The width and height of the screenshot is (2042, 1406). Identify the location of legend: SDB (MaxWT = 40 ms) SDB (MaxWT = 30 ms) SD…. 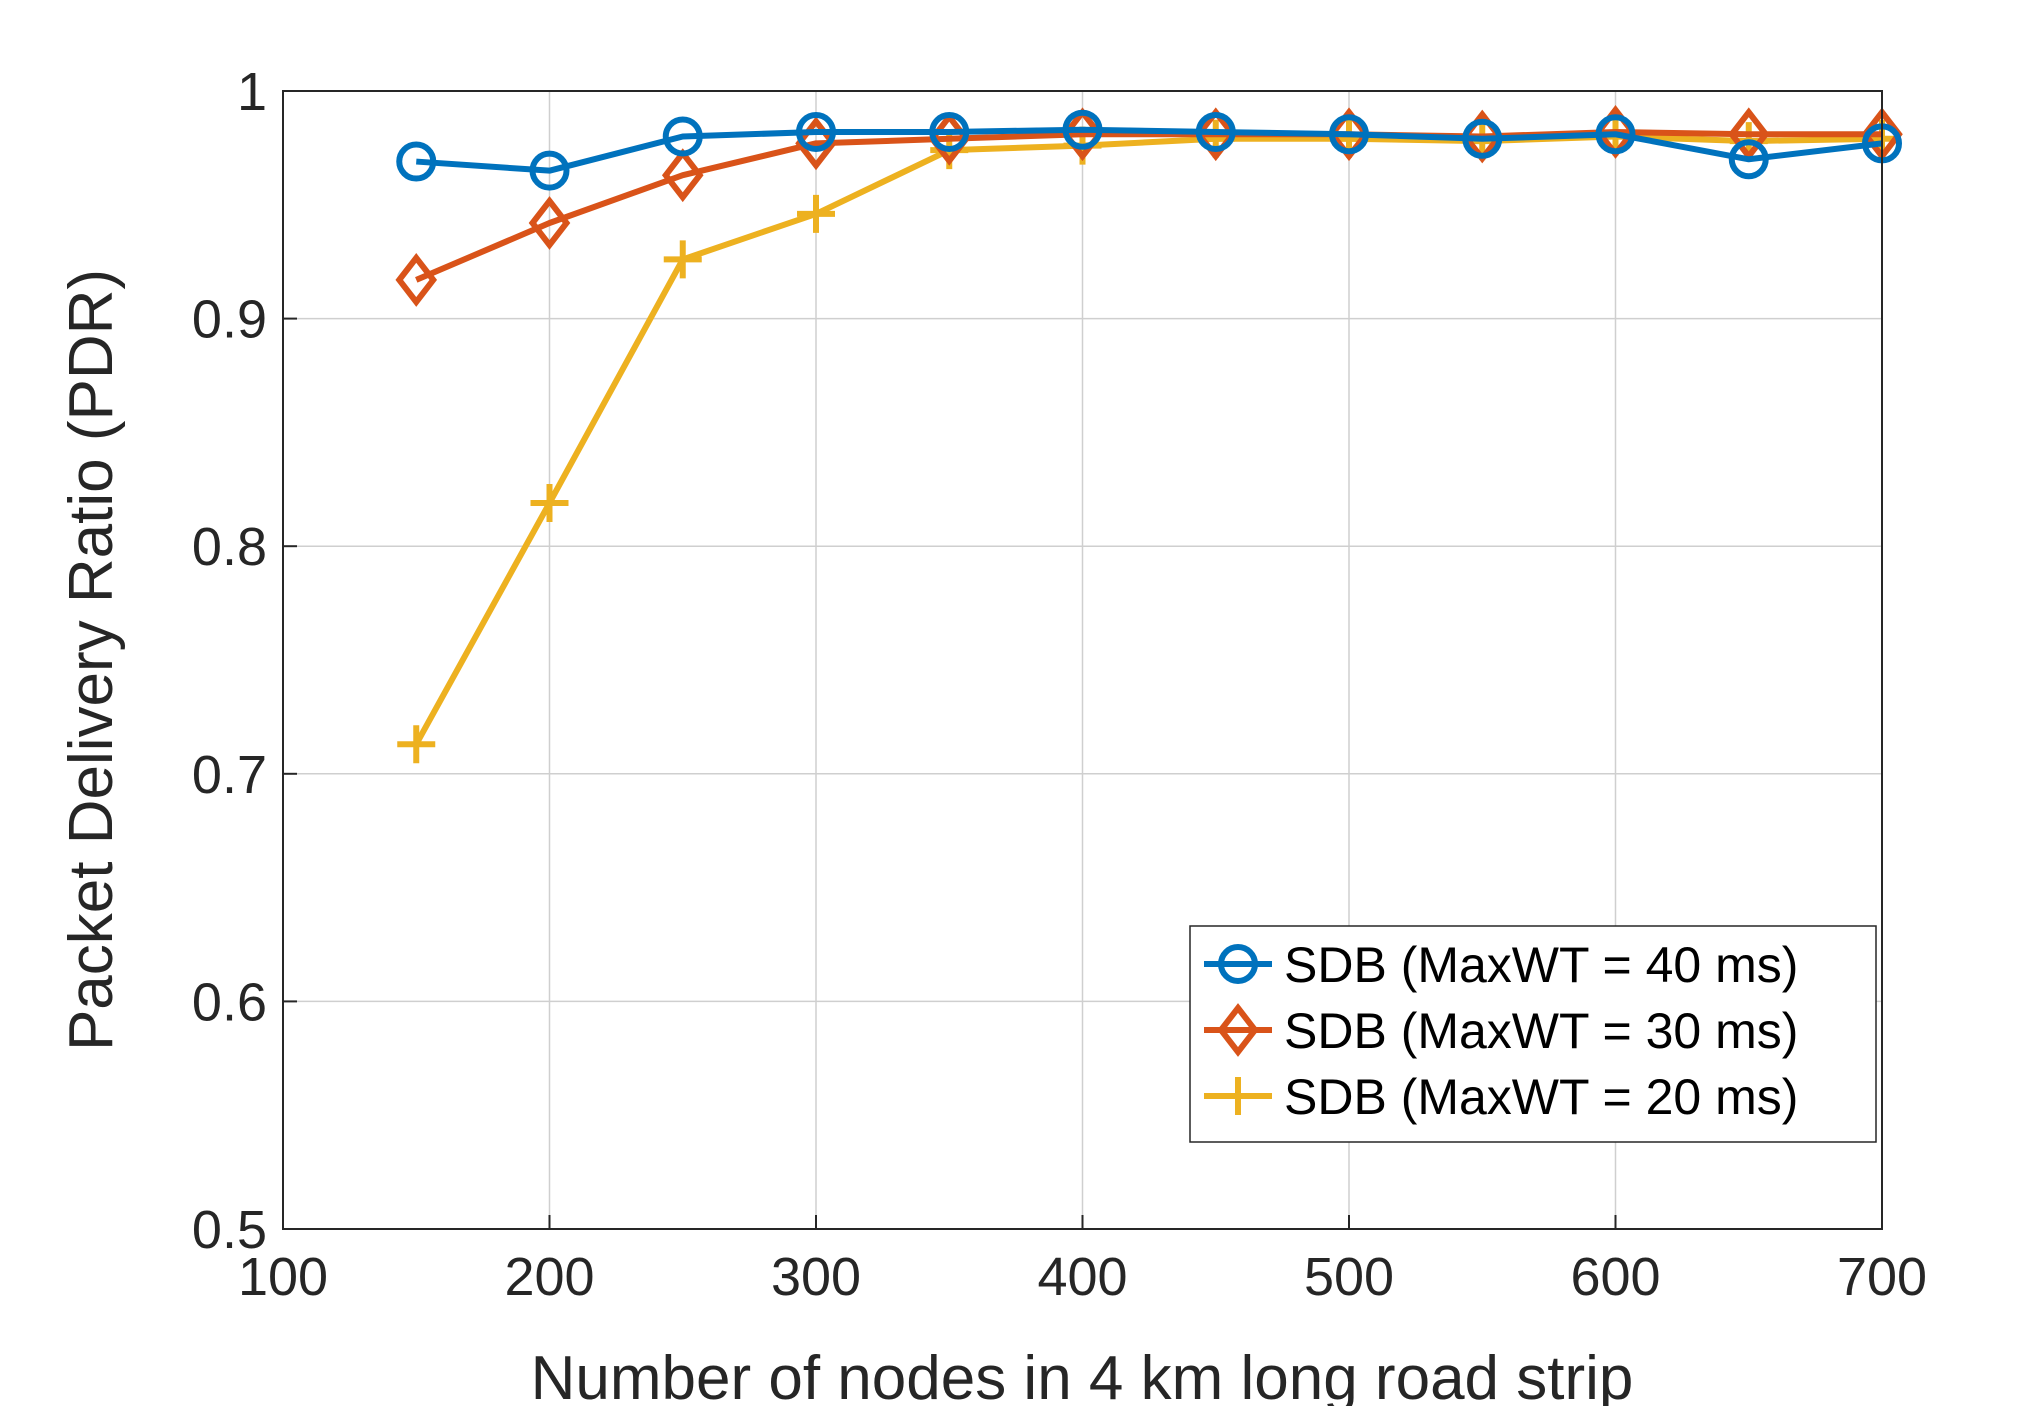
(1533, 1034).